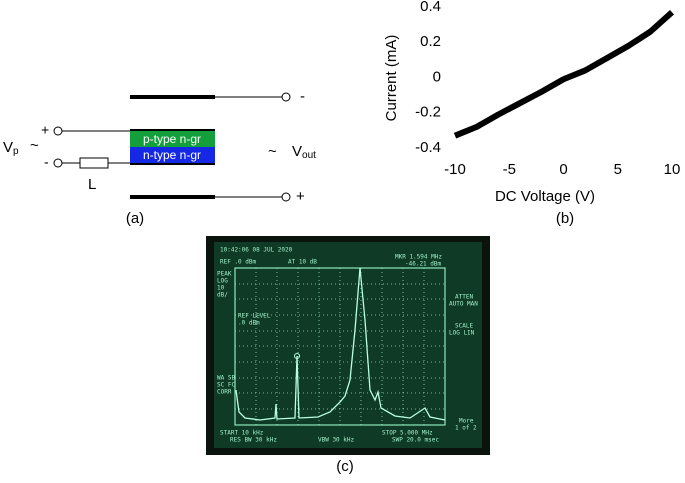  I want to click on x-tick-label: 10, so click(672, 169).